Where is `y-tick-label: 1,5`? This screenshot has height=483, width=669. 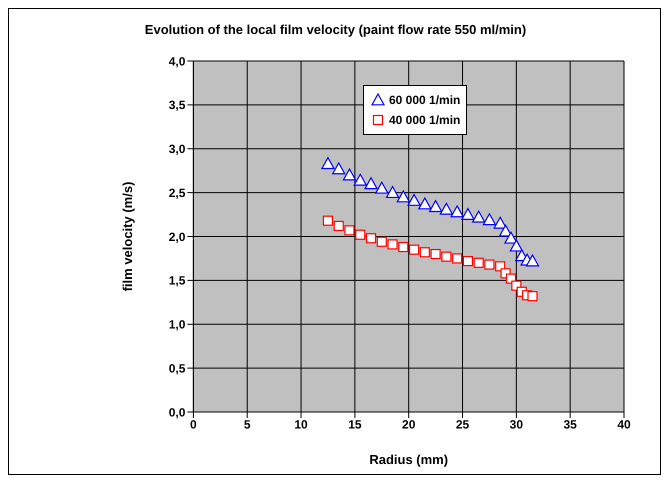 y-tick-label: 1,5 is located at coordinates (177, 281).